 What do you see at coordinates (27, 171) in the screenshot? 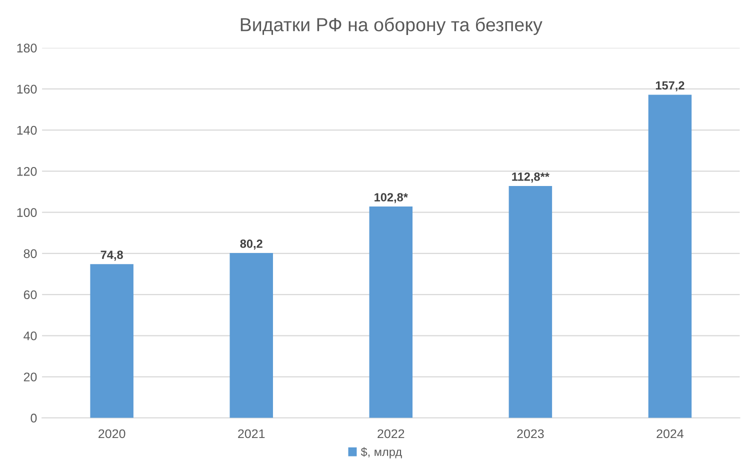
I see `y-tick-label: 120` at bounding box center [27, 171].